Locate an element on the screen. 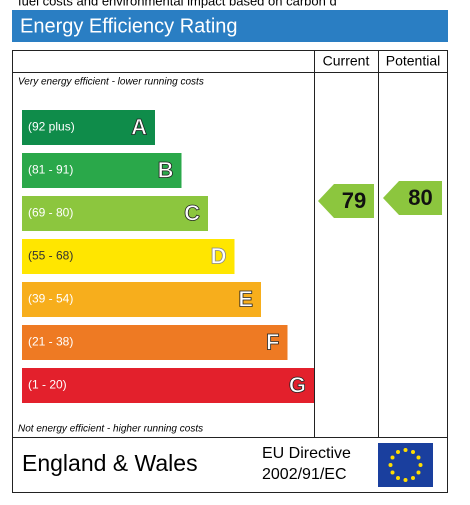 This screenshot has width=470, height=505. title-bar is located at coordinates (230, 26).